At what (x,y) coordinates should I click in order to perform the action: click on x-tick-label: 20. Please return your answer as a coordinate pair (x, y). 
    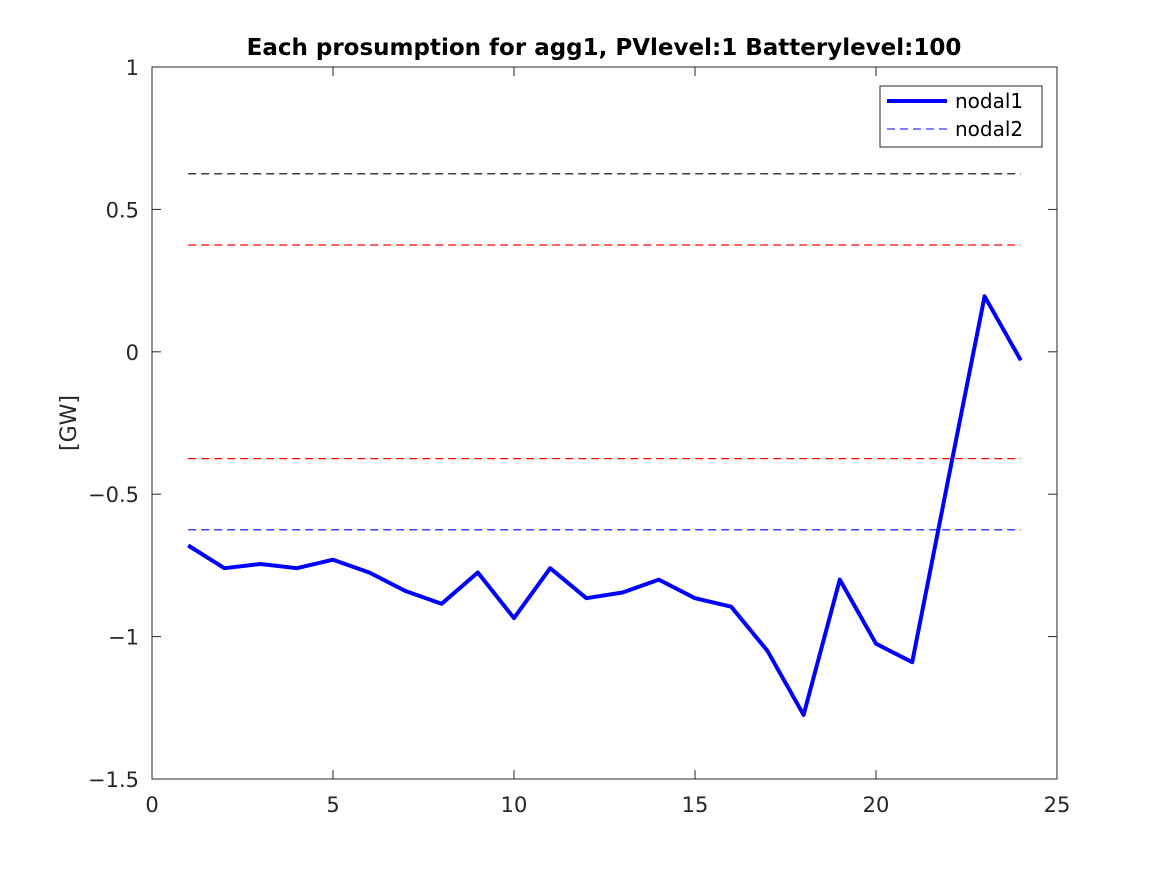
    Looking at the image, I should click on (876, 805).